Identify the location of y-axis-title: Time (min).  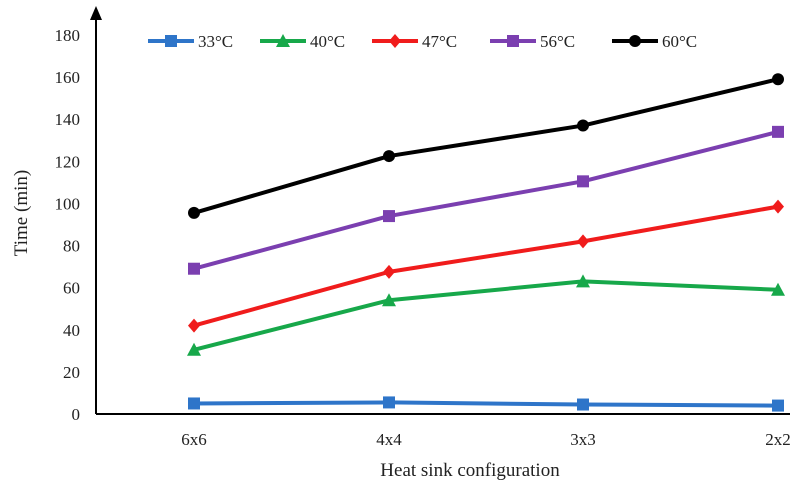
(21, 213).